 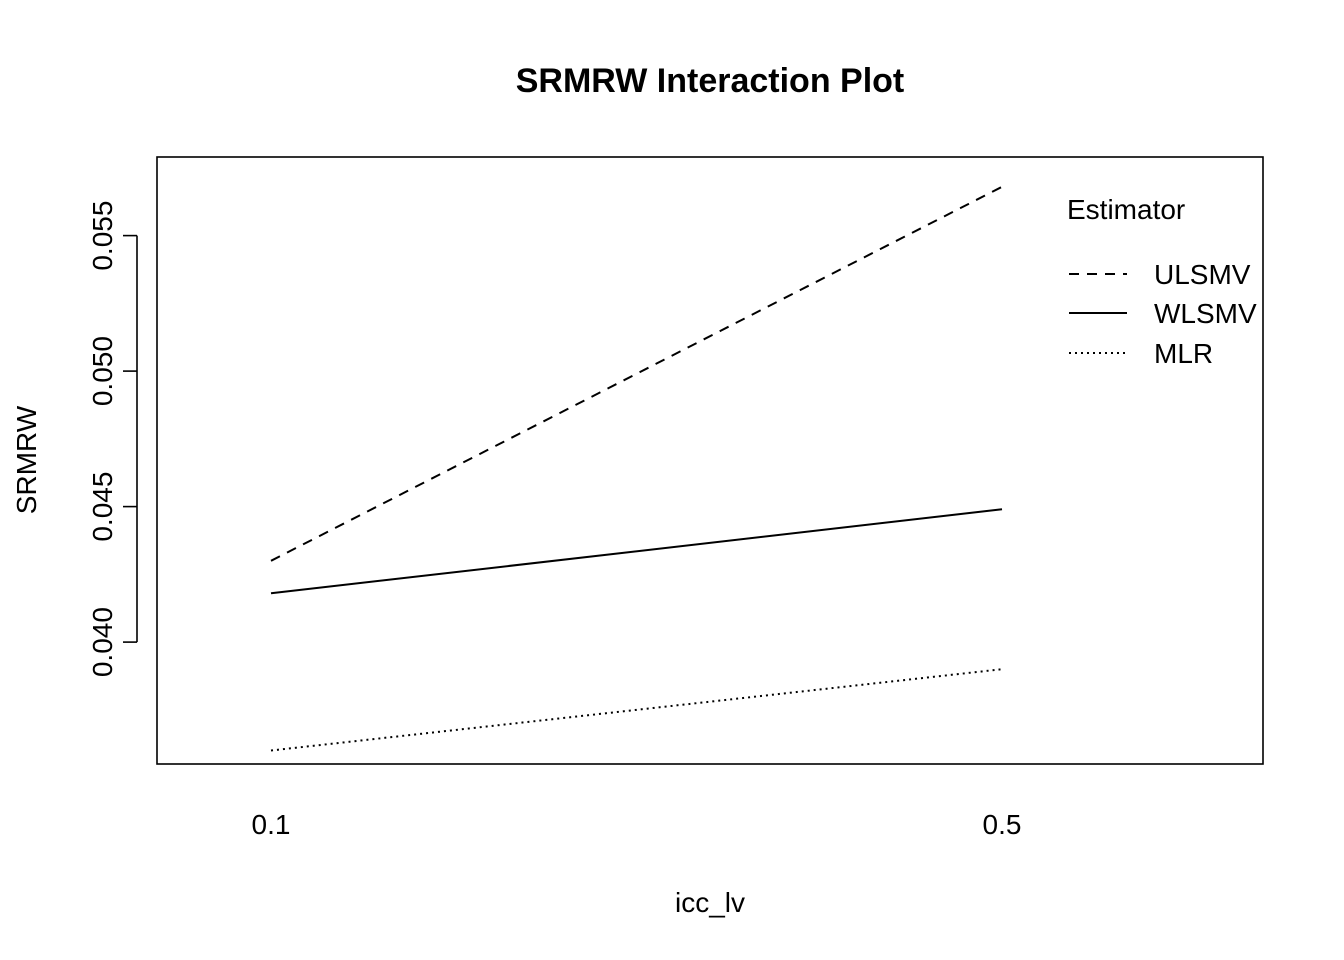 What do you see at coordinates (26, 459) in the screenshot?
I see `y-axis-label: SRMRW` at bounding box center [26, 459].